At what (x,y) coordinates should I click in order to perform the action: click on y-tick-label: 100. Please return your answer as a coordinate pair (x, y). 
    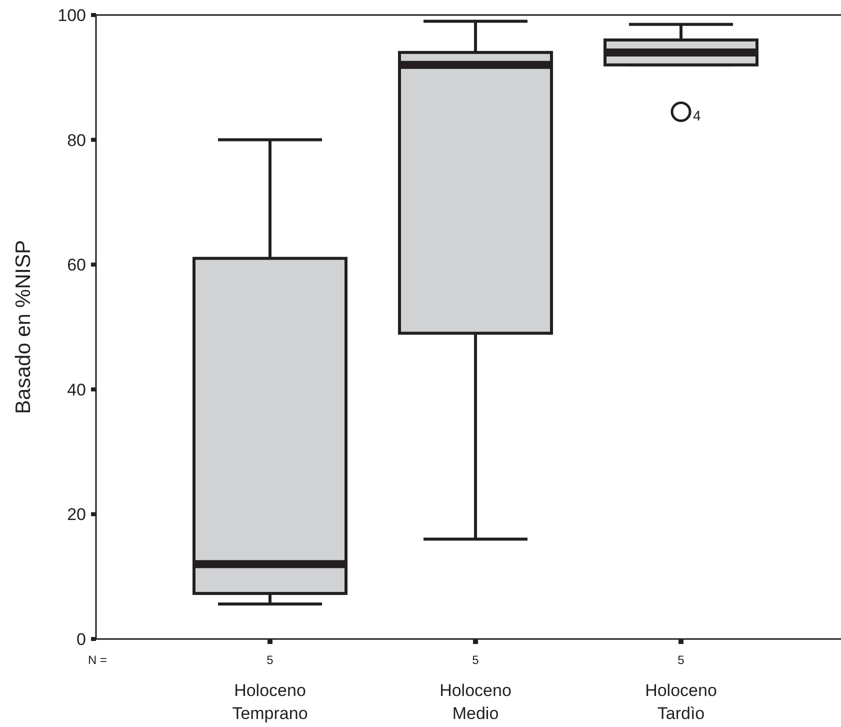
    Looking at the image, I should click on (72, 15).